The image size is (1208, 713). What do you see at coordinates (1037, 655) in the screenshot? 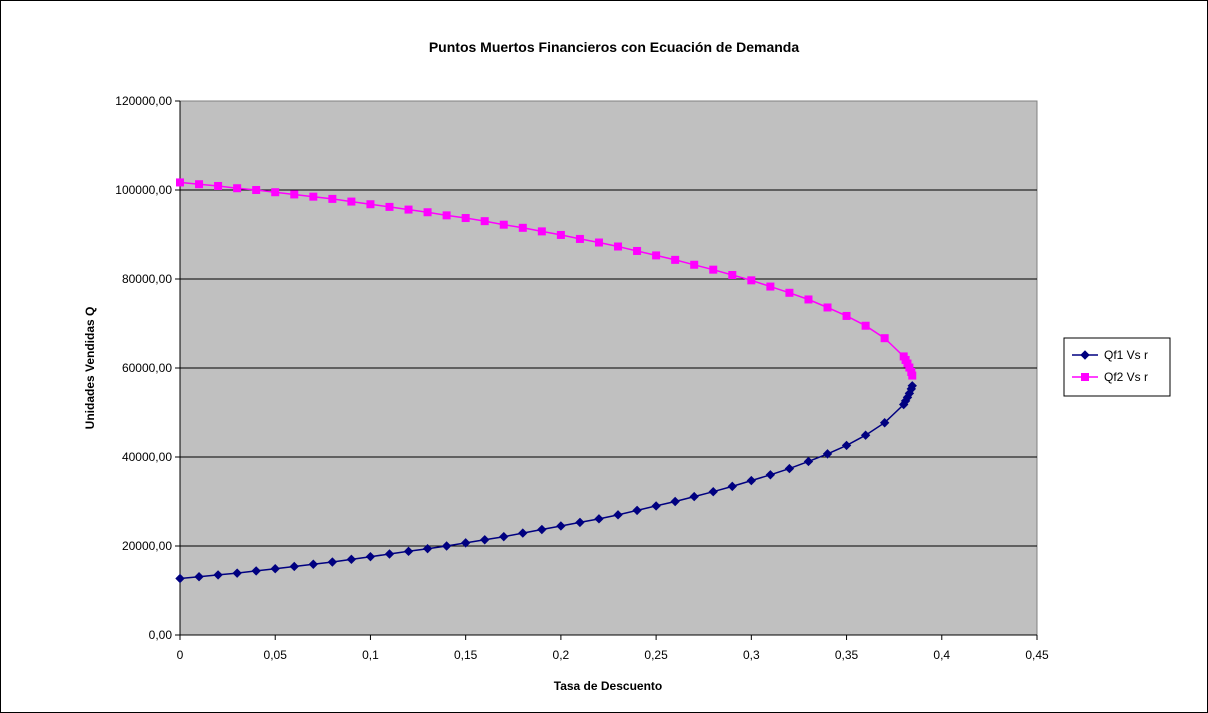
I see `x-tick-label: 0,45` at bounding box center [1037, 655].